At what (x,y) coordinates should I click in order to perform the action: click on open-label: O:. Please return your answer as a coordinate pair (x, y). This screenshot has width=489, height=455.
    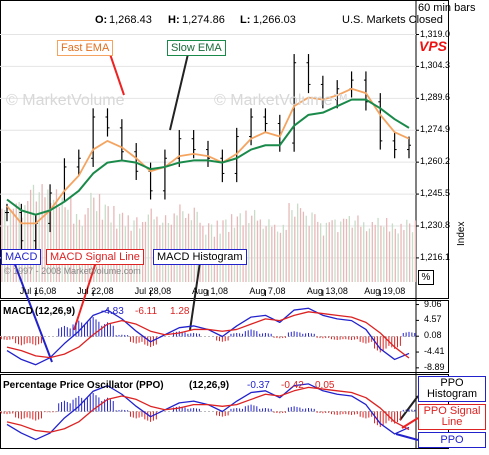
    Looking at the image, I should click on (101, 20).